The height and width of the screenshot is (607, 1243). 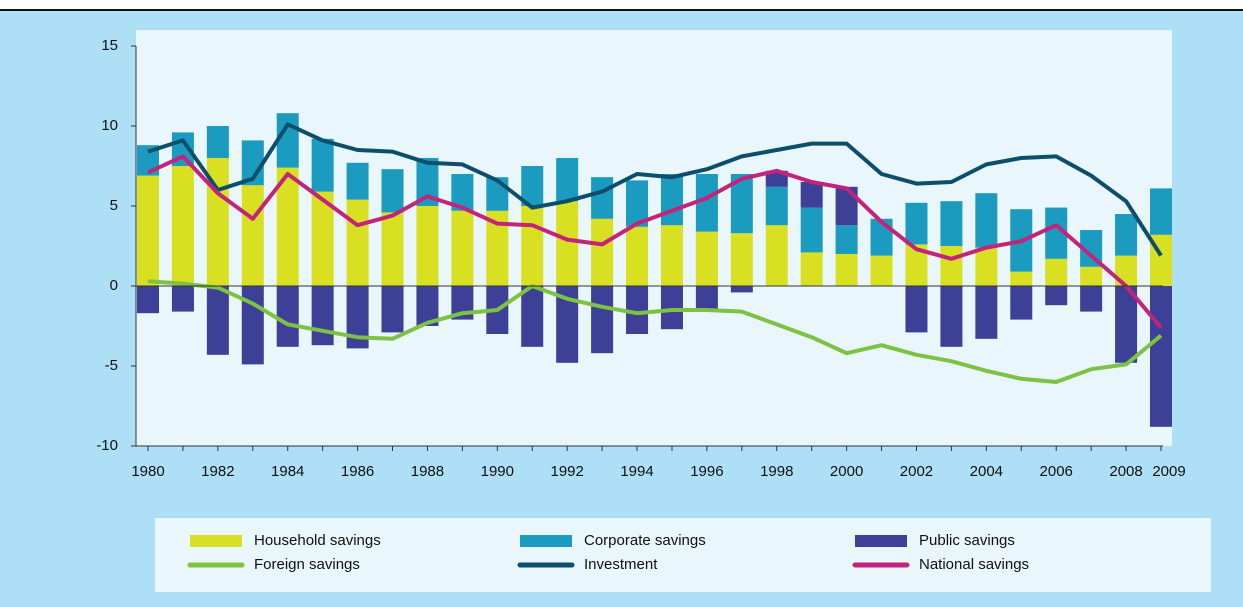 I want to click on x-tick-label: 2008, so click(x=1125, y=471).